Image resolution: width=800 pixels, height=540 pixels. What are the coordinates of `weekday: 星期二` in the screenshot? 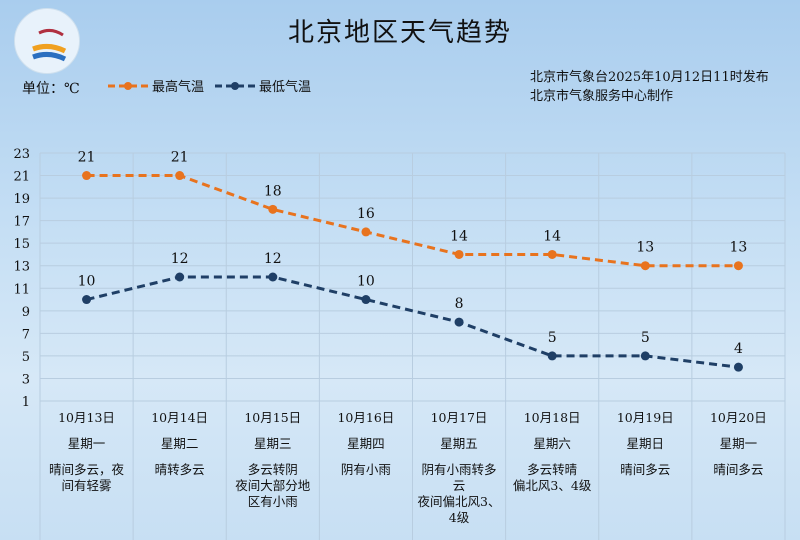 It's located at (179, 443).